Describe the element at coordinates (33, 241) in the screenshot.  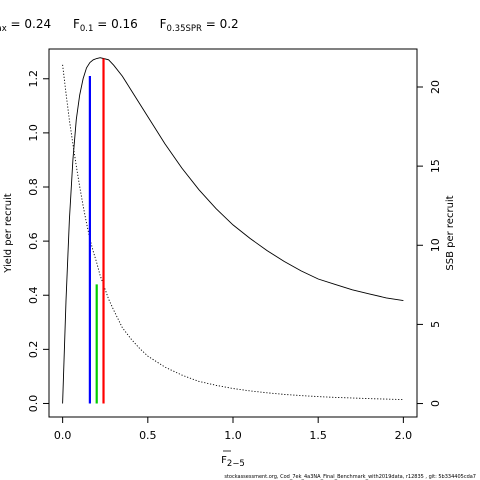
I see `y-left-tick-label: 0.6` at that location.